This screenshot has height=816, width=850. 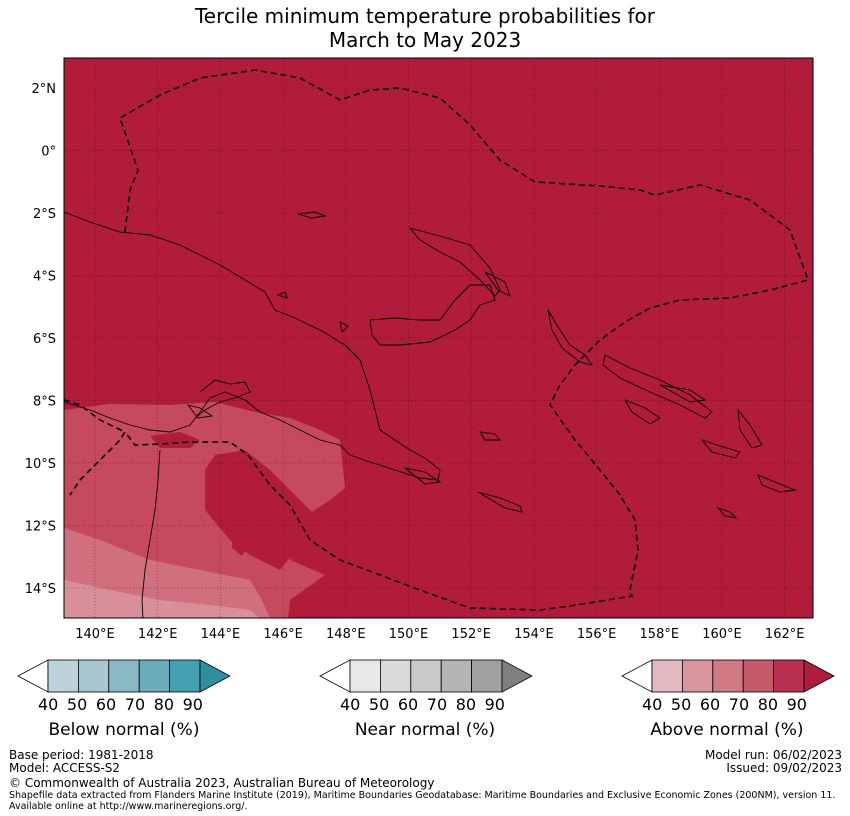 I want to click on cb-below-tick: 90, so click(x=192, y=704).